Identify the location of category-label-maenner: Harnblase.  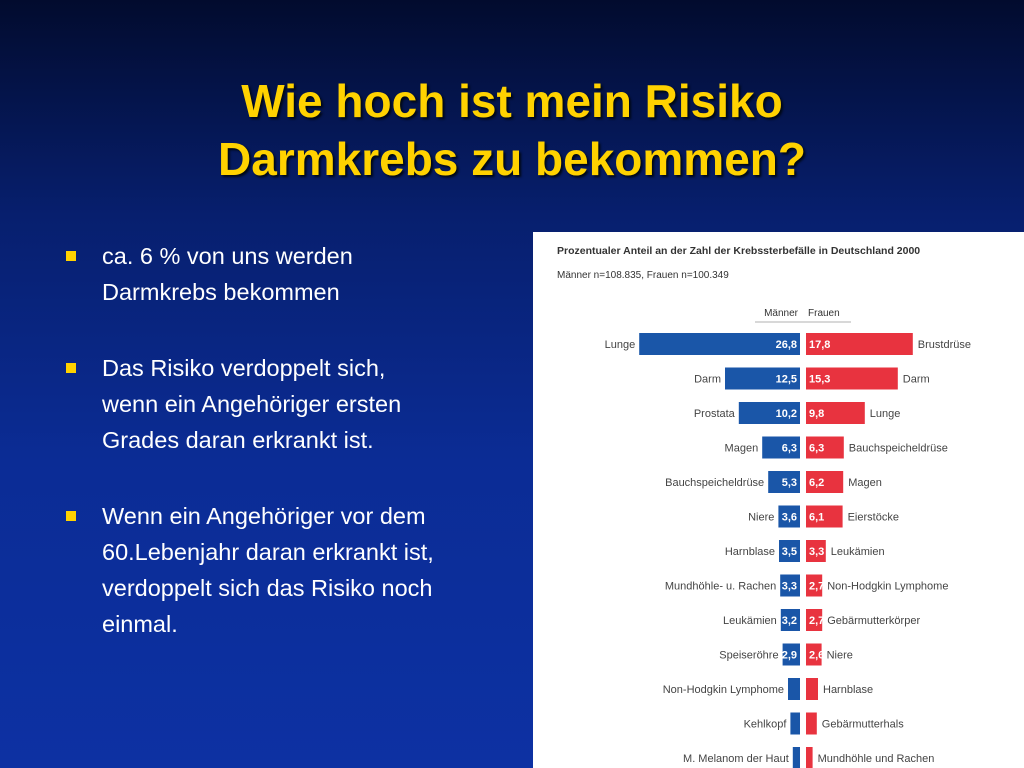
(750, 552).